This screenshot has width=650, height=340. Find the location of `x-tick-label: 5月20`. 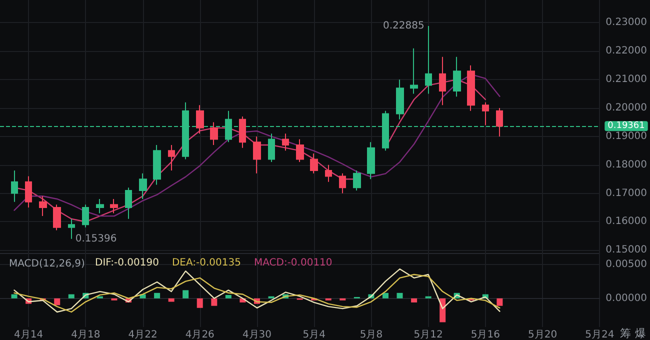

x-tick-label: 5月20 is located at coordinates (543, 335).